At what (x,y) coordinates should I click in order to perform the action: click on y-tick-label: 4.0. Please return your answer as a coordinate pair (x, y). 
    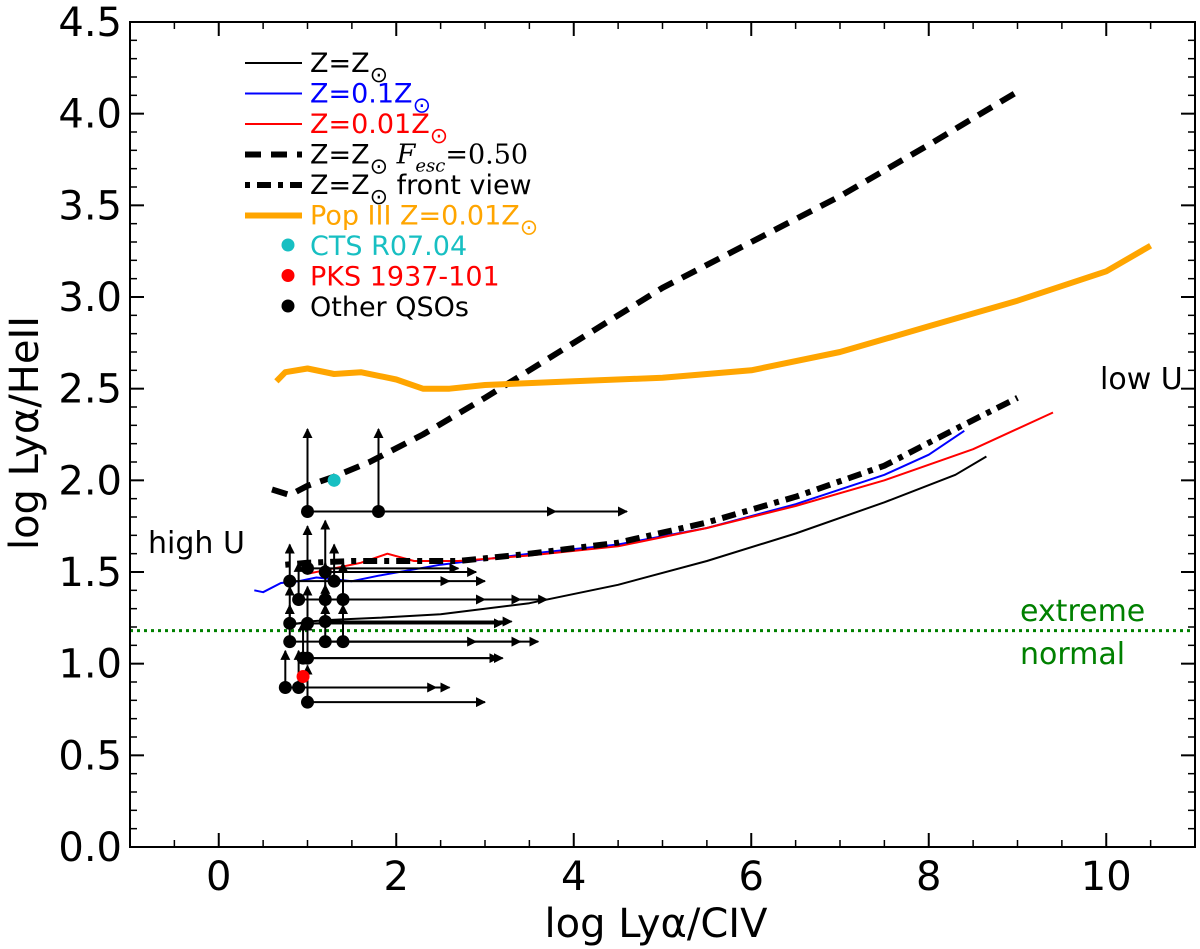
    Looking at the image, I should click on (90, 115).